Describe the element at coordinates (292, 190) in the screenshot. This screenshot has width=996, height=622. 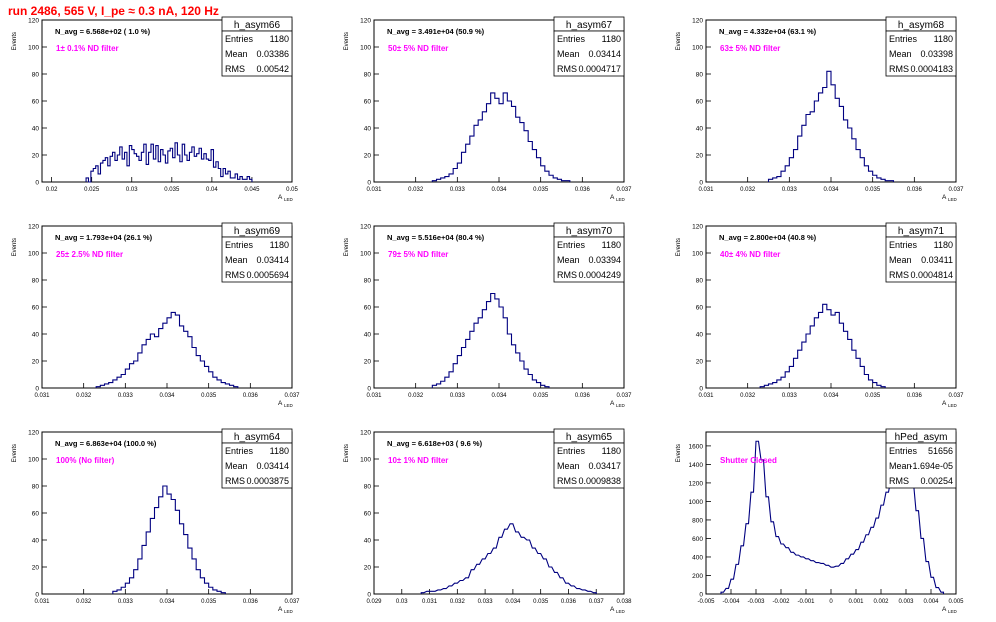
I see `x-tick-label: 0.05` at that location.